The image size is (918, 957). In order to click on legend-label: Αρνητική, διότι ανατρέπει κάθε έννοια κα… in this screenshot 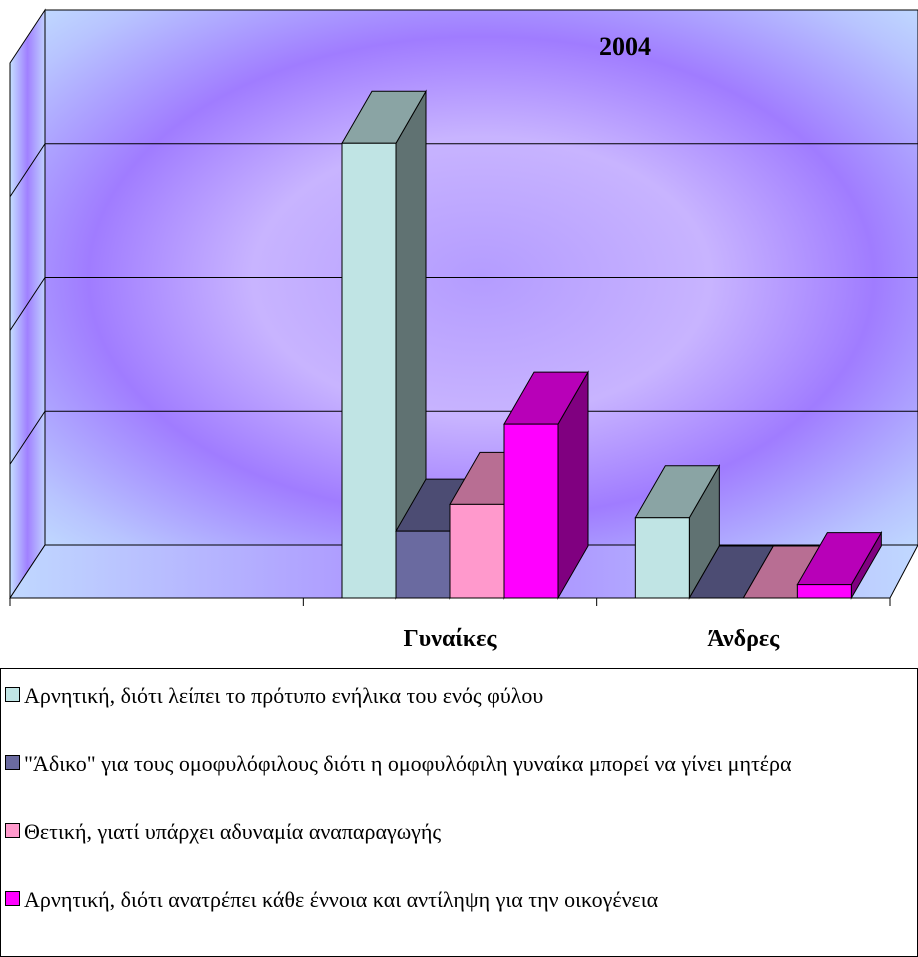, I will do `click(341, 899)`.